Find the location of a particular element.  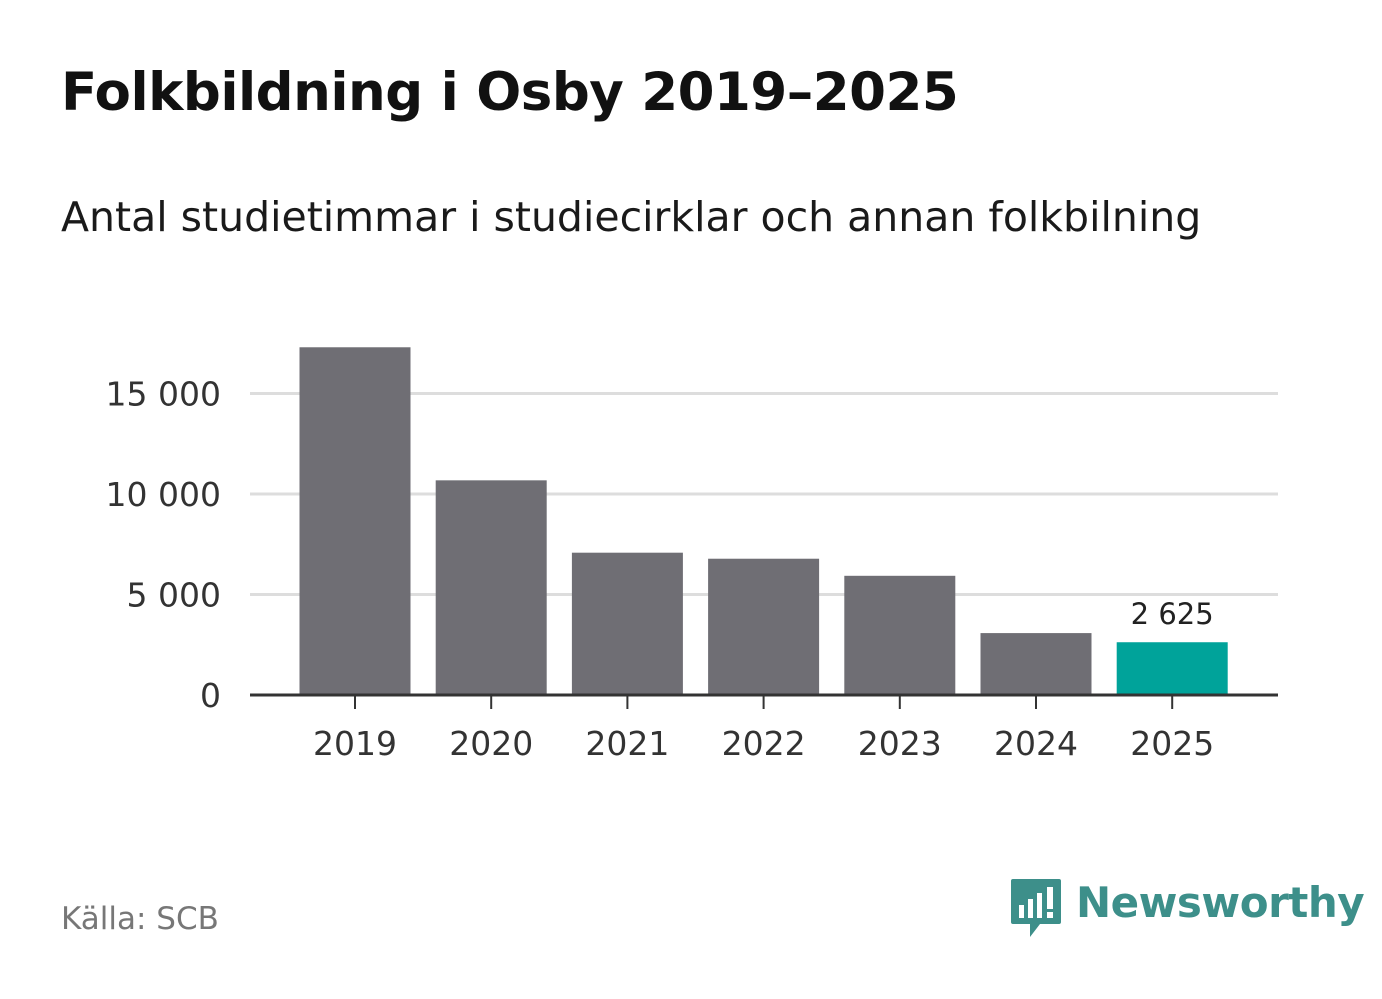

chart-title: Folkbildning i Osby 2019–2025 is located at coordinates (510, 92).